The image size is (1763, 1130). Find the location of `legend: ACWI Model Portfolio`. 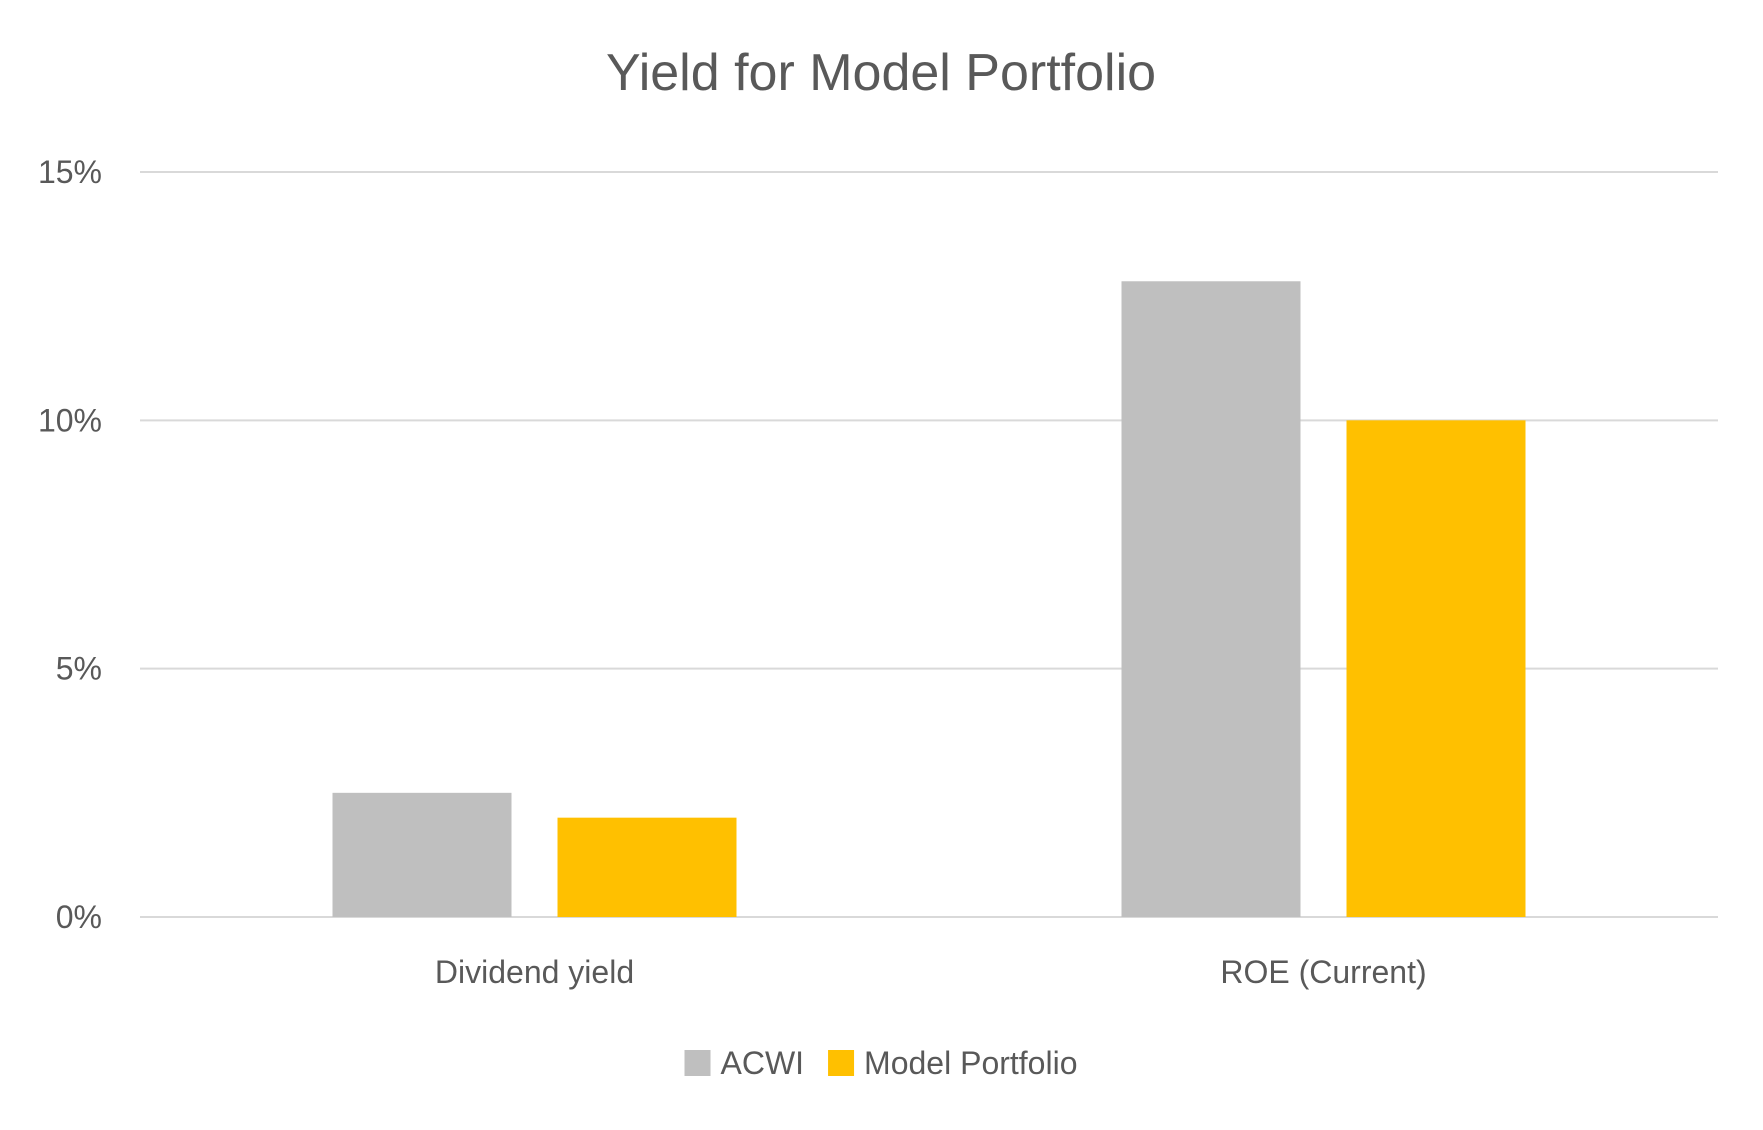

legend: ACWI Model Portfolio is located at coordinates (880, 1063).